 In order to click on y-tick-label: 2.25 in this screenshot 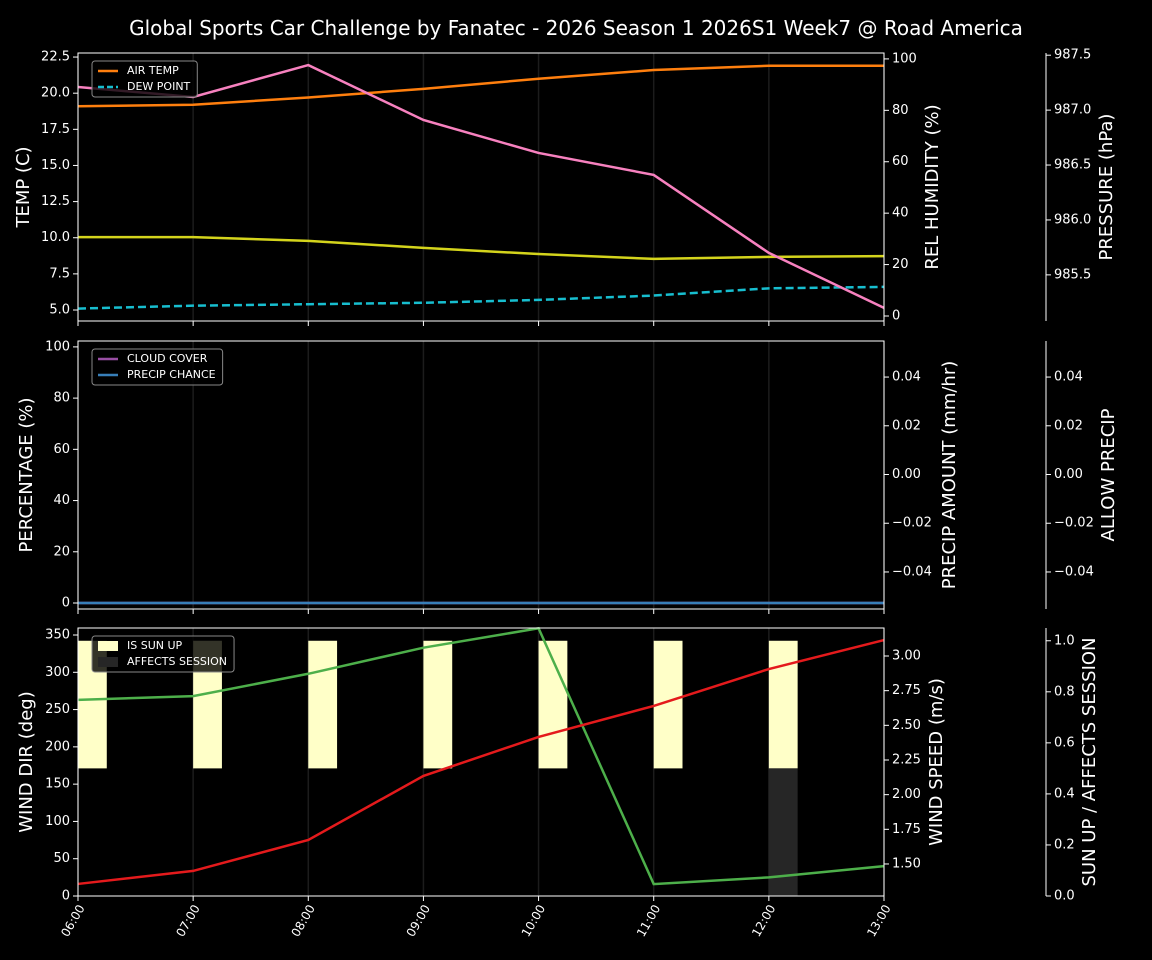, I will do `click(906, 759)`.